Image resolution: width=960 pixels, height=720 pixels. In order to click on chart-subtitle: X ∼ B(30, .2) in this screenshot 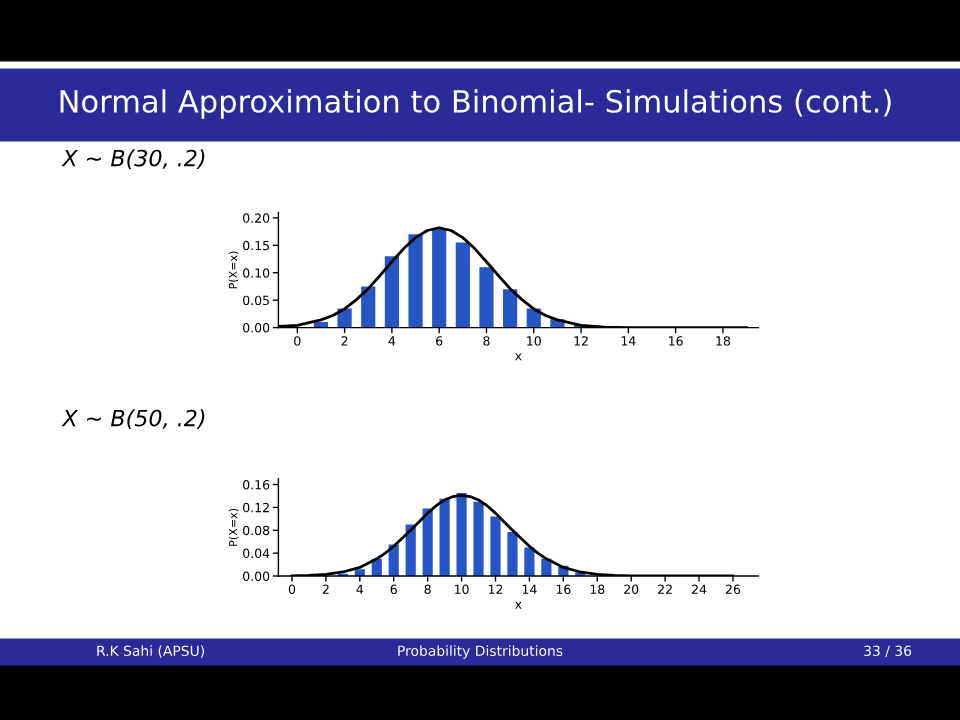, I will do `click(133, 159)`.